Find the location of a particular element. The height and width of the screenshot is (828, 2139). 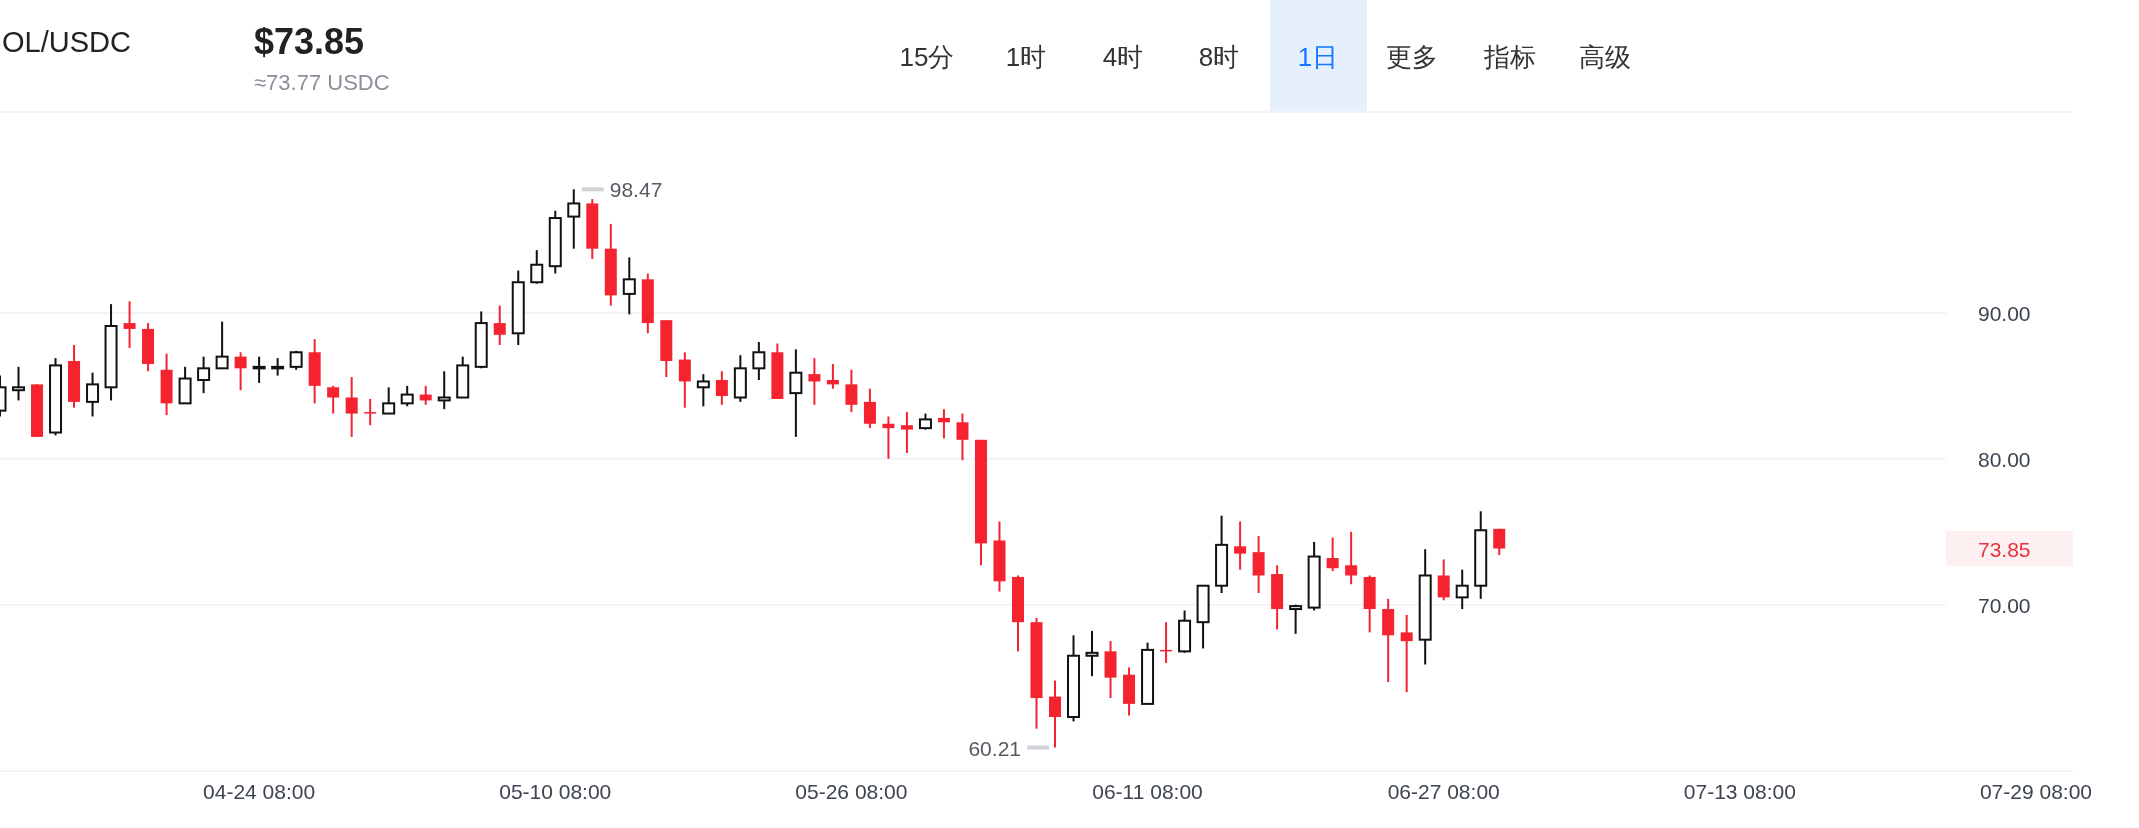

text: 1日 is located at coordinates (1318, 57).